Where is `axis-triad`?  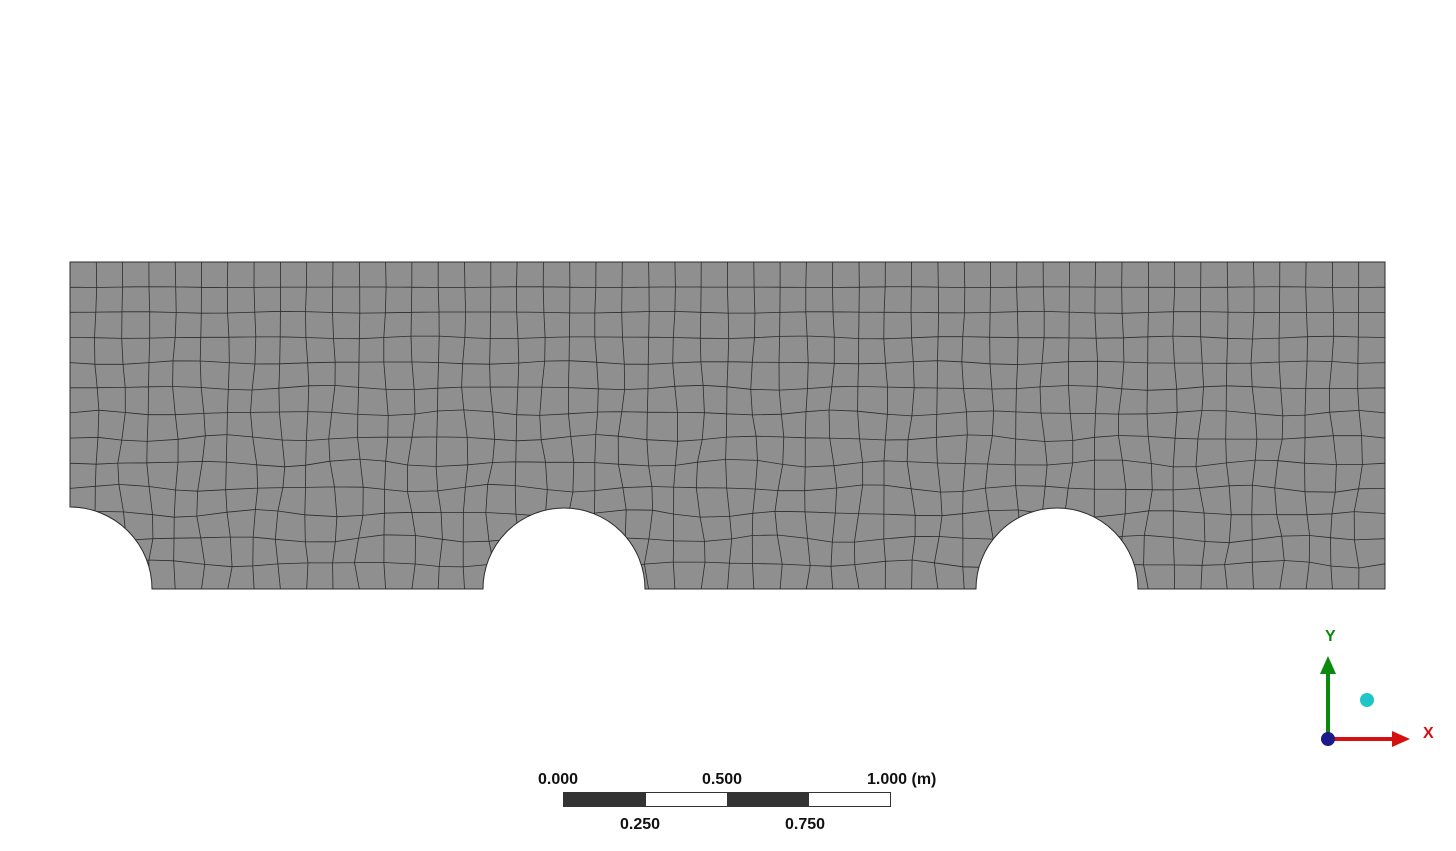 axis-triad is located at coordinates (1365, 701).